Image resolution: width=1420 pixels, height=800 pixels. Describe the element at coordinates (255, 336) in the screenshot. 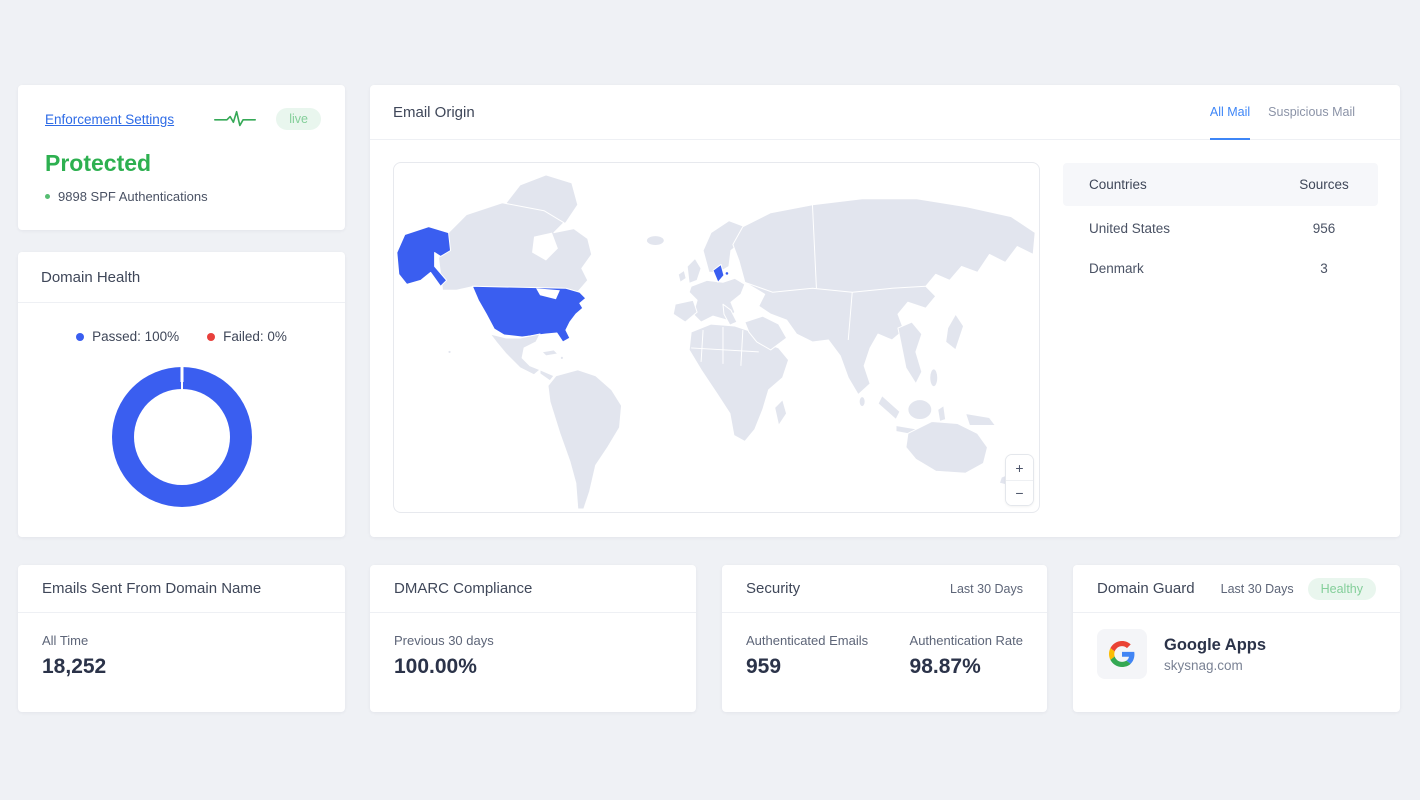

I see `failed-legend-label: Failed: 0%` at that location.